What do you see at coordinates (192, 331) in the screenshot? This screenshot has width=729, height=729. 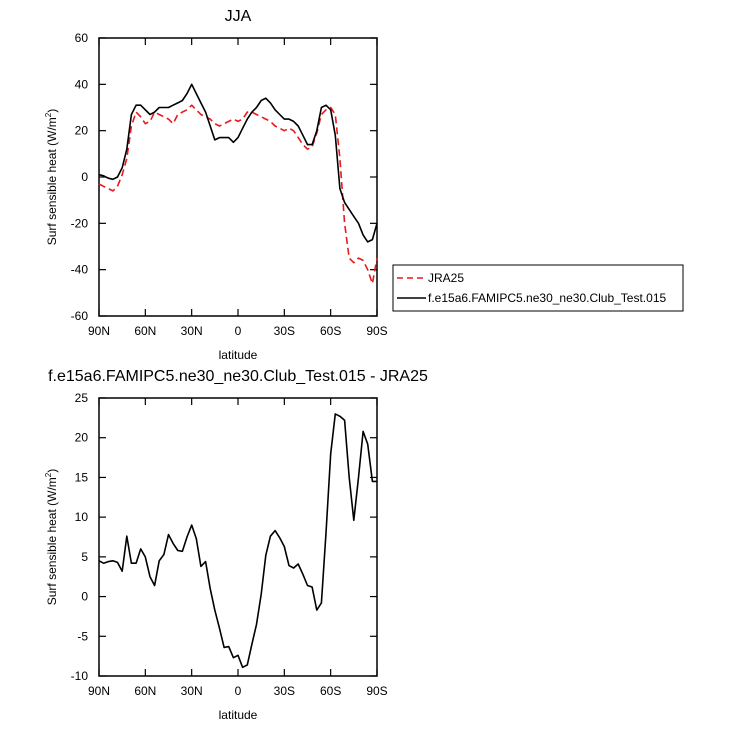 I see `top-x-tick-label: 30N` at bounding box center [192, 331].